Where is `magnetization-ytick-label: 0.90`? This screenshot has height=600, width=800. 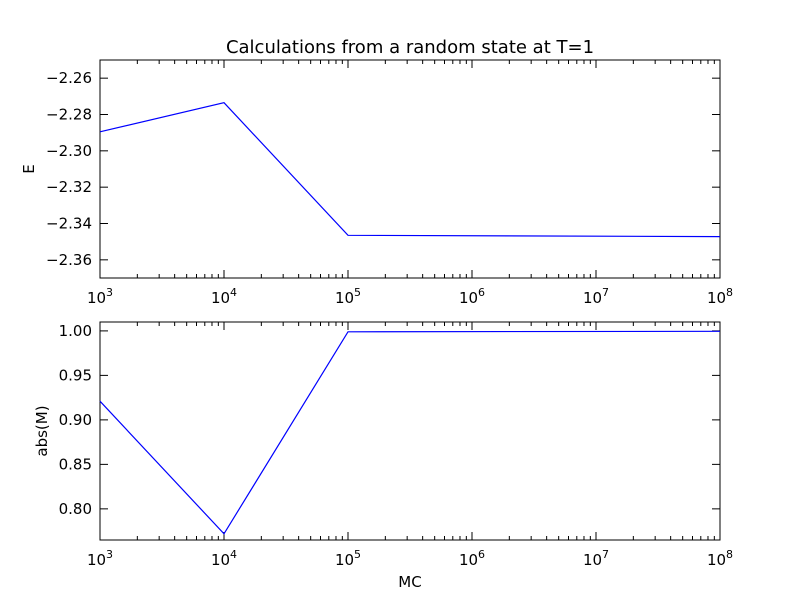 magnetization-ytick-label: 0.90 is located at coordinates (75, 420).